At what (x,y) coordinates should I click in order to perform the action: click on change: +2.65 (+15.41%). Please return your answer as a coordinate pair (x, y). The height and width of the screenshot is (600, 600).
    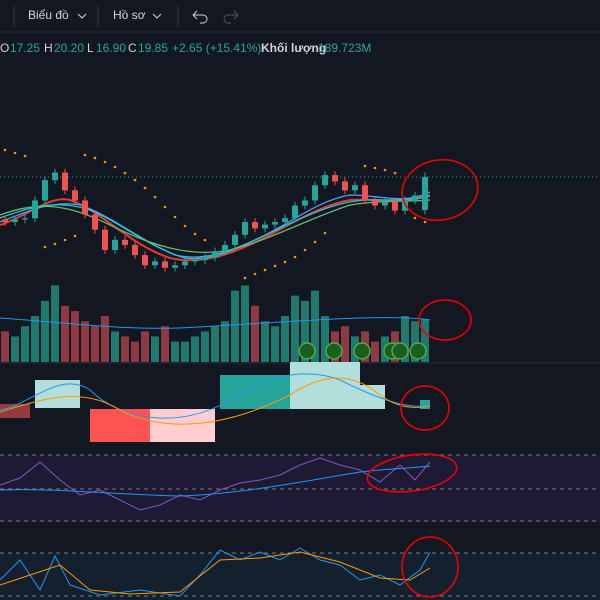
    Looking at the image, I should click on (216, 48).